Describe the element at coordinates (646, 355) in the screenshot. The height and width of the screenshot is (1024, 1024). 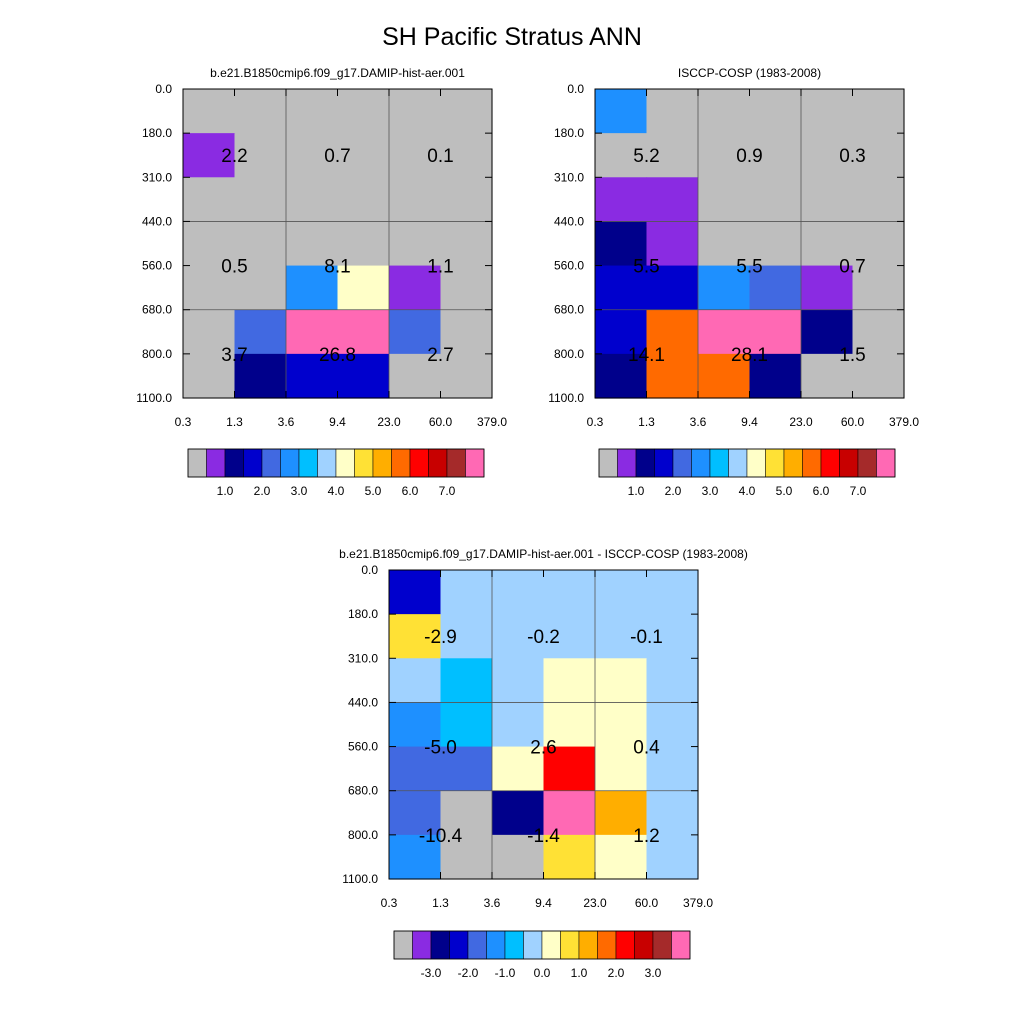
I see `cell-value-label: 14.1` at that location.